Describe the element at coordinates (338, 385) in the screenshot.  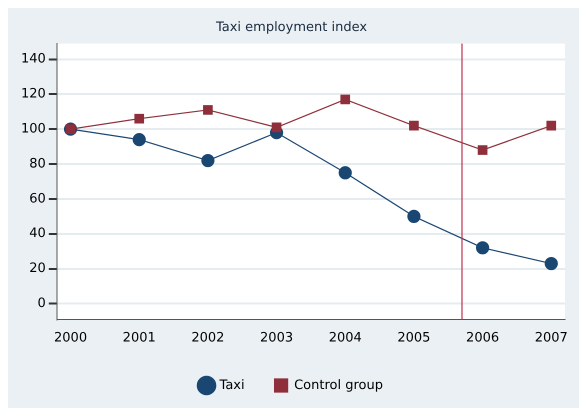
I see `legend-label: Control group` at that location.